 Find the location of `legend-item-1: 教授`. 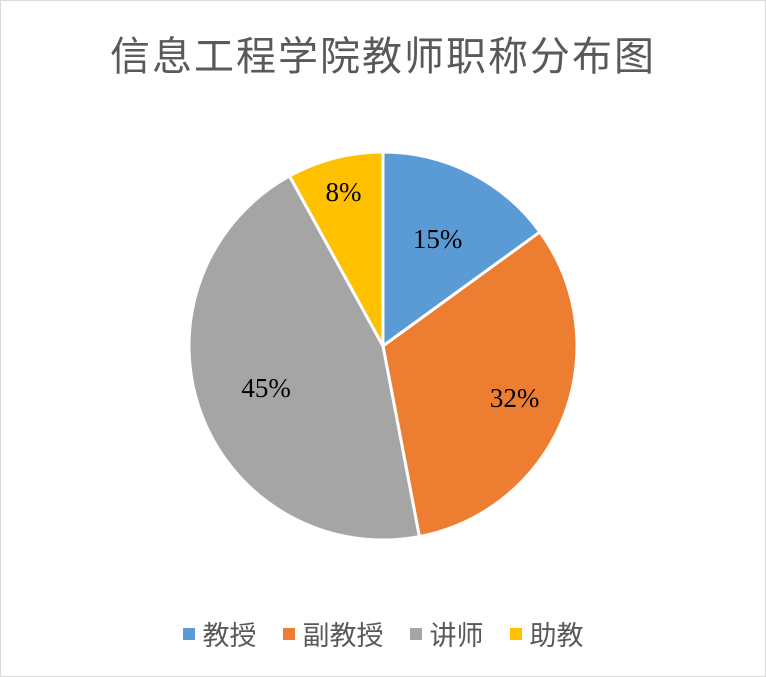

legend-item-1: 教授 is located at coordinates (219, 633).